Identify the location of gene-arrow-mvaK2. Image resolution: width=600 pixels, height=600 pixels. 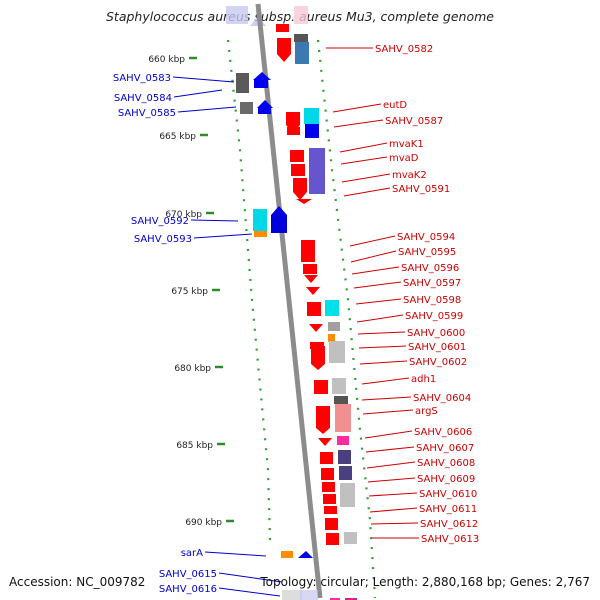
(300, 196).